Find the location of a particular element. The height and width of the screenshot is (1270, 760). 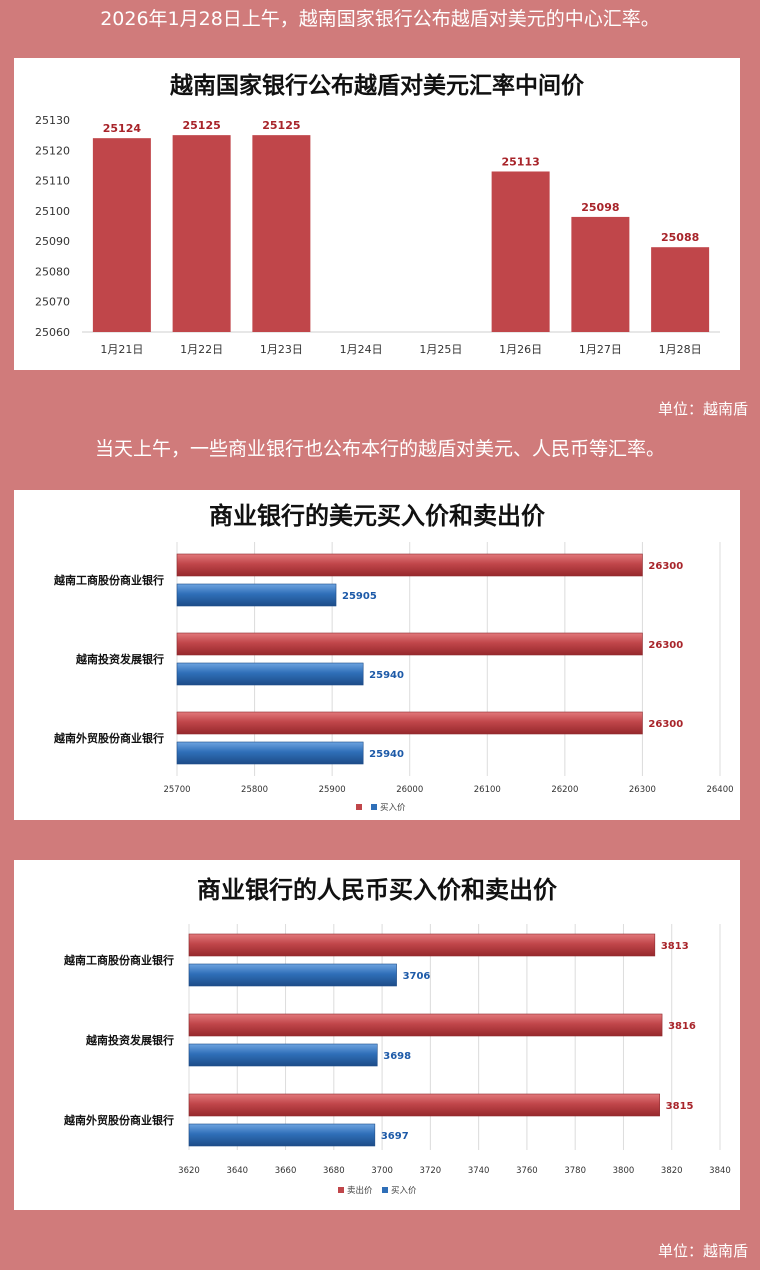

x-tick-label: 3720 is located at coordinates (431, 1171).